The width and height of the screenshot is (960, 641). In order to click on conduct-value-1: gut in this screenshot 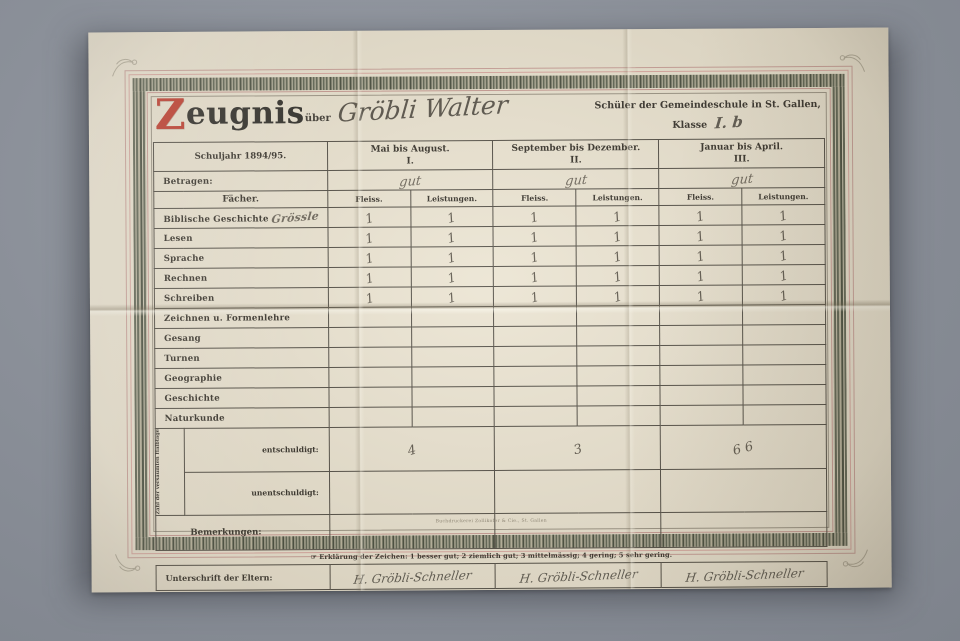, I will do `click(410, 180)`.